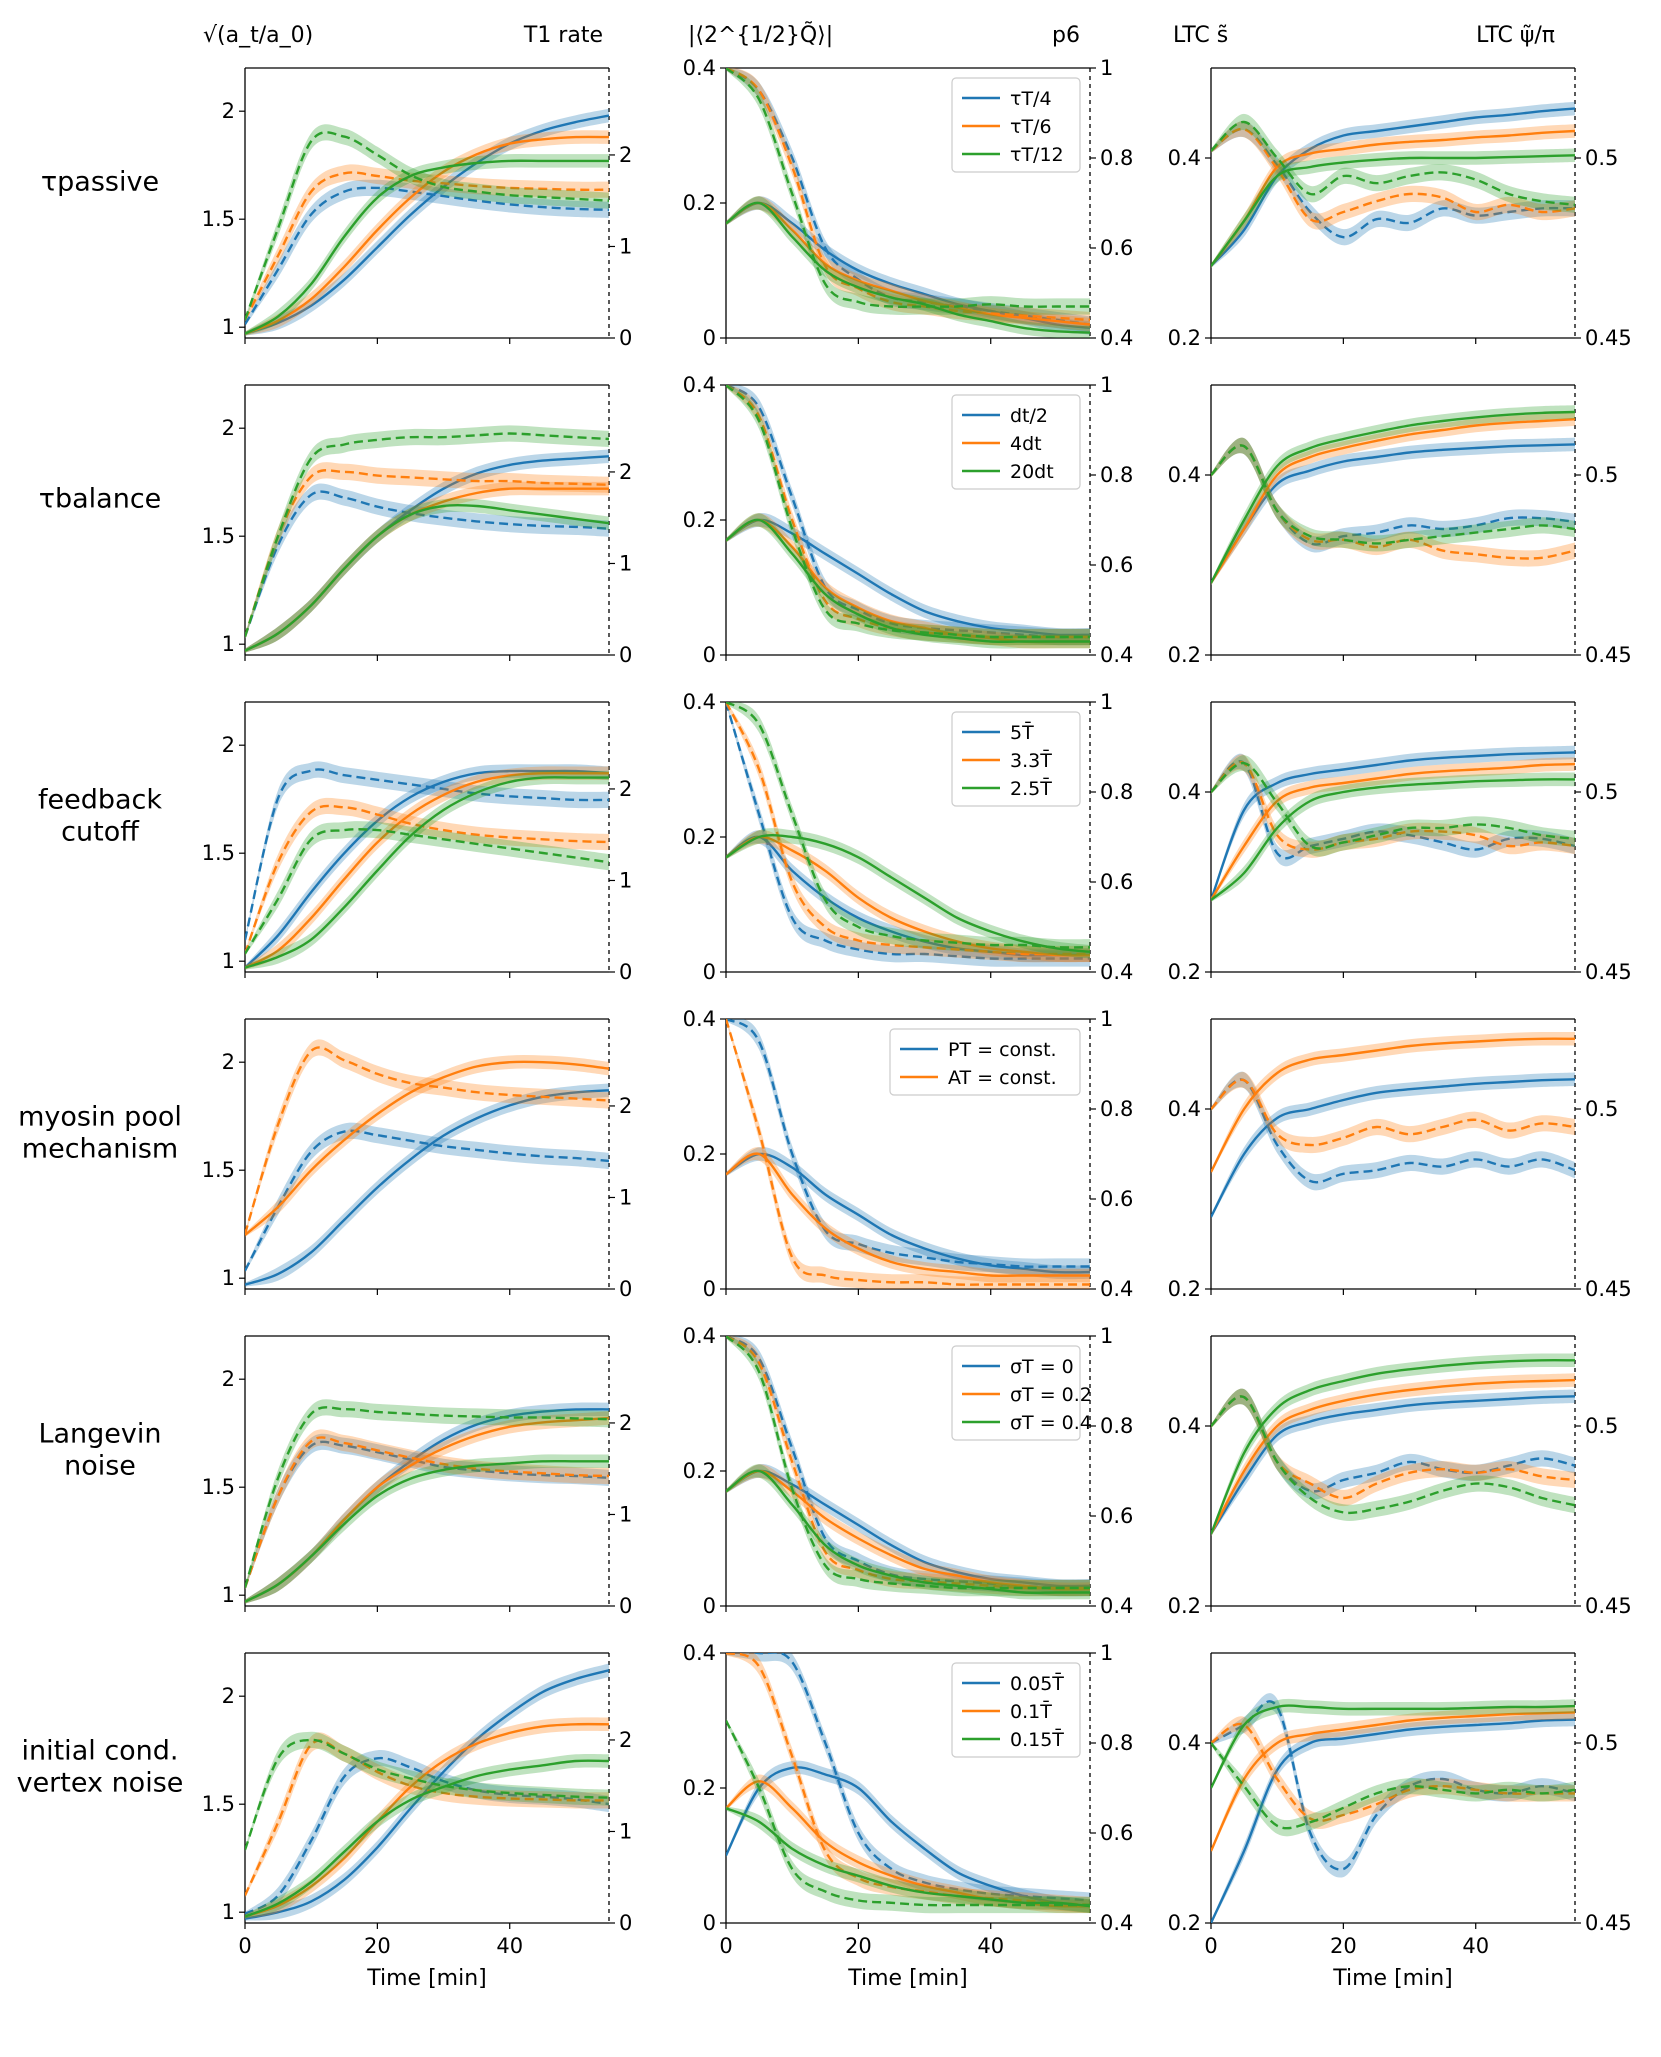 This screenshot has height=2057, width=1661. Describe the element at coordinates (625, 1923) in the screenshot. I see `y2-tick-label: 0` at that location.